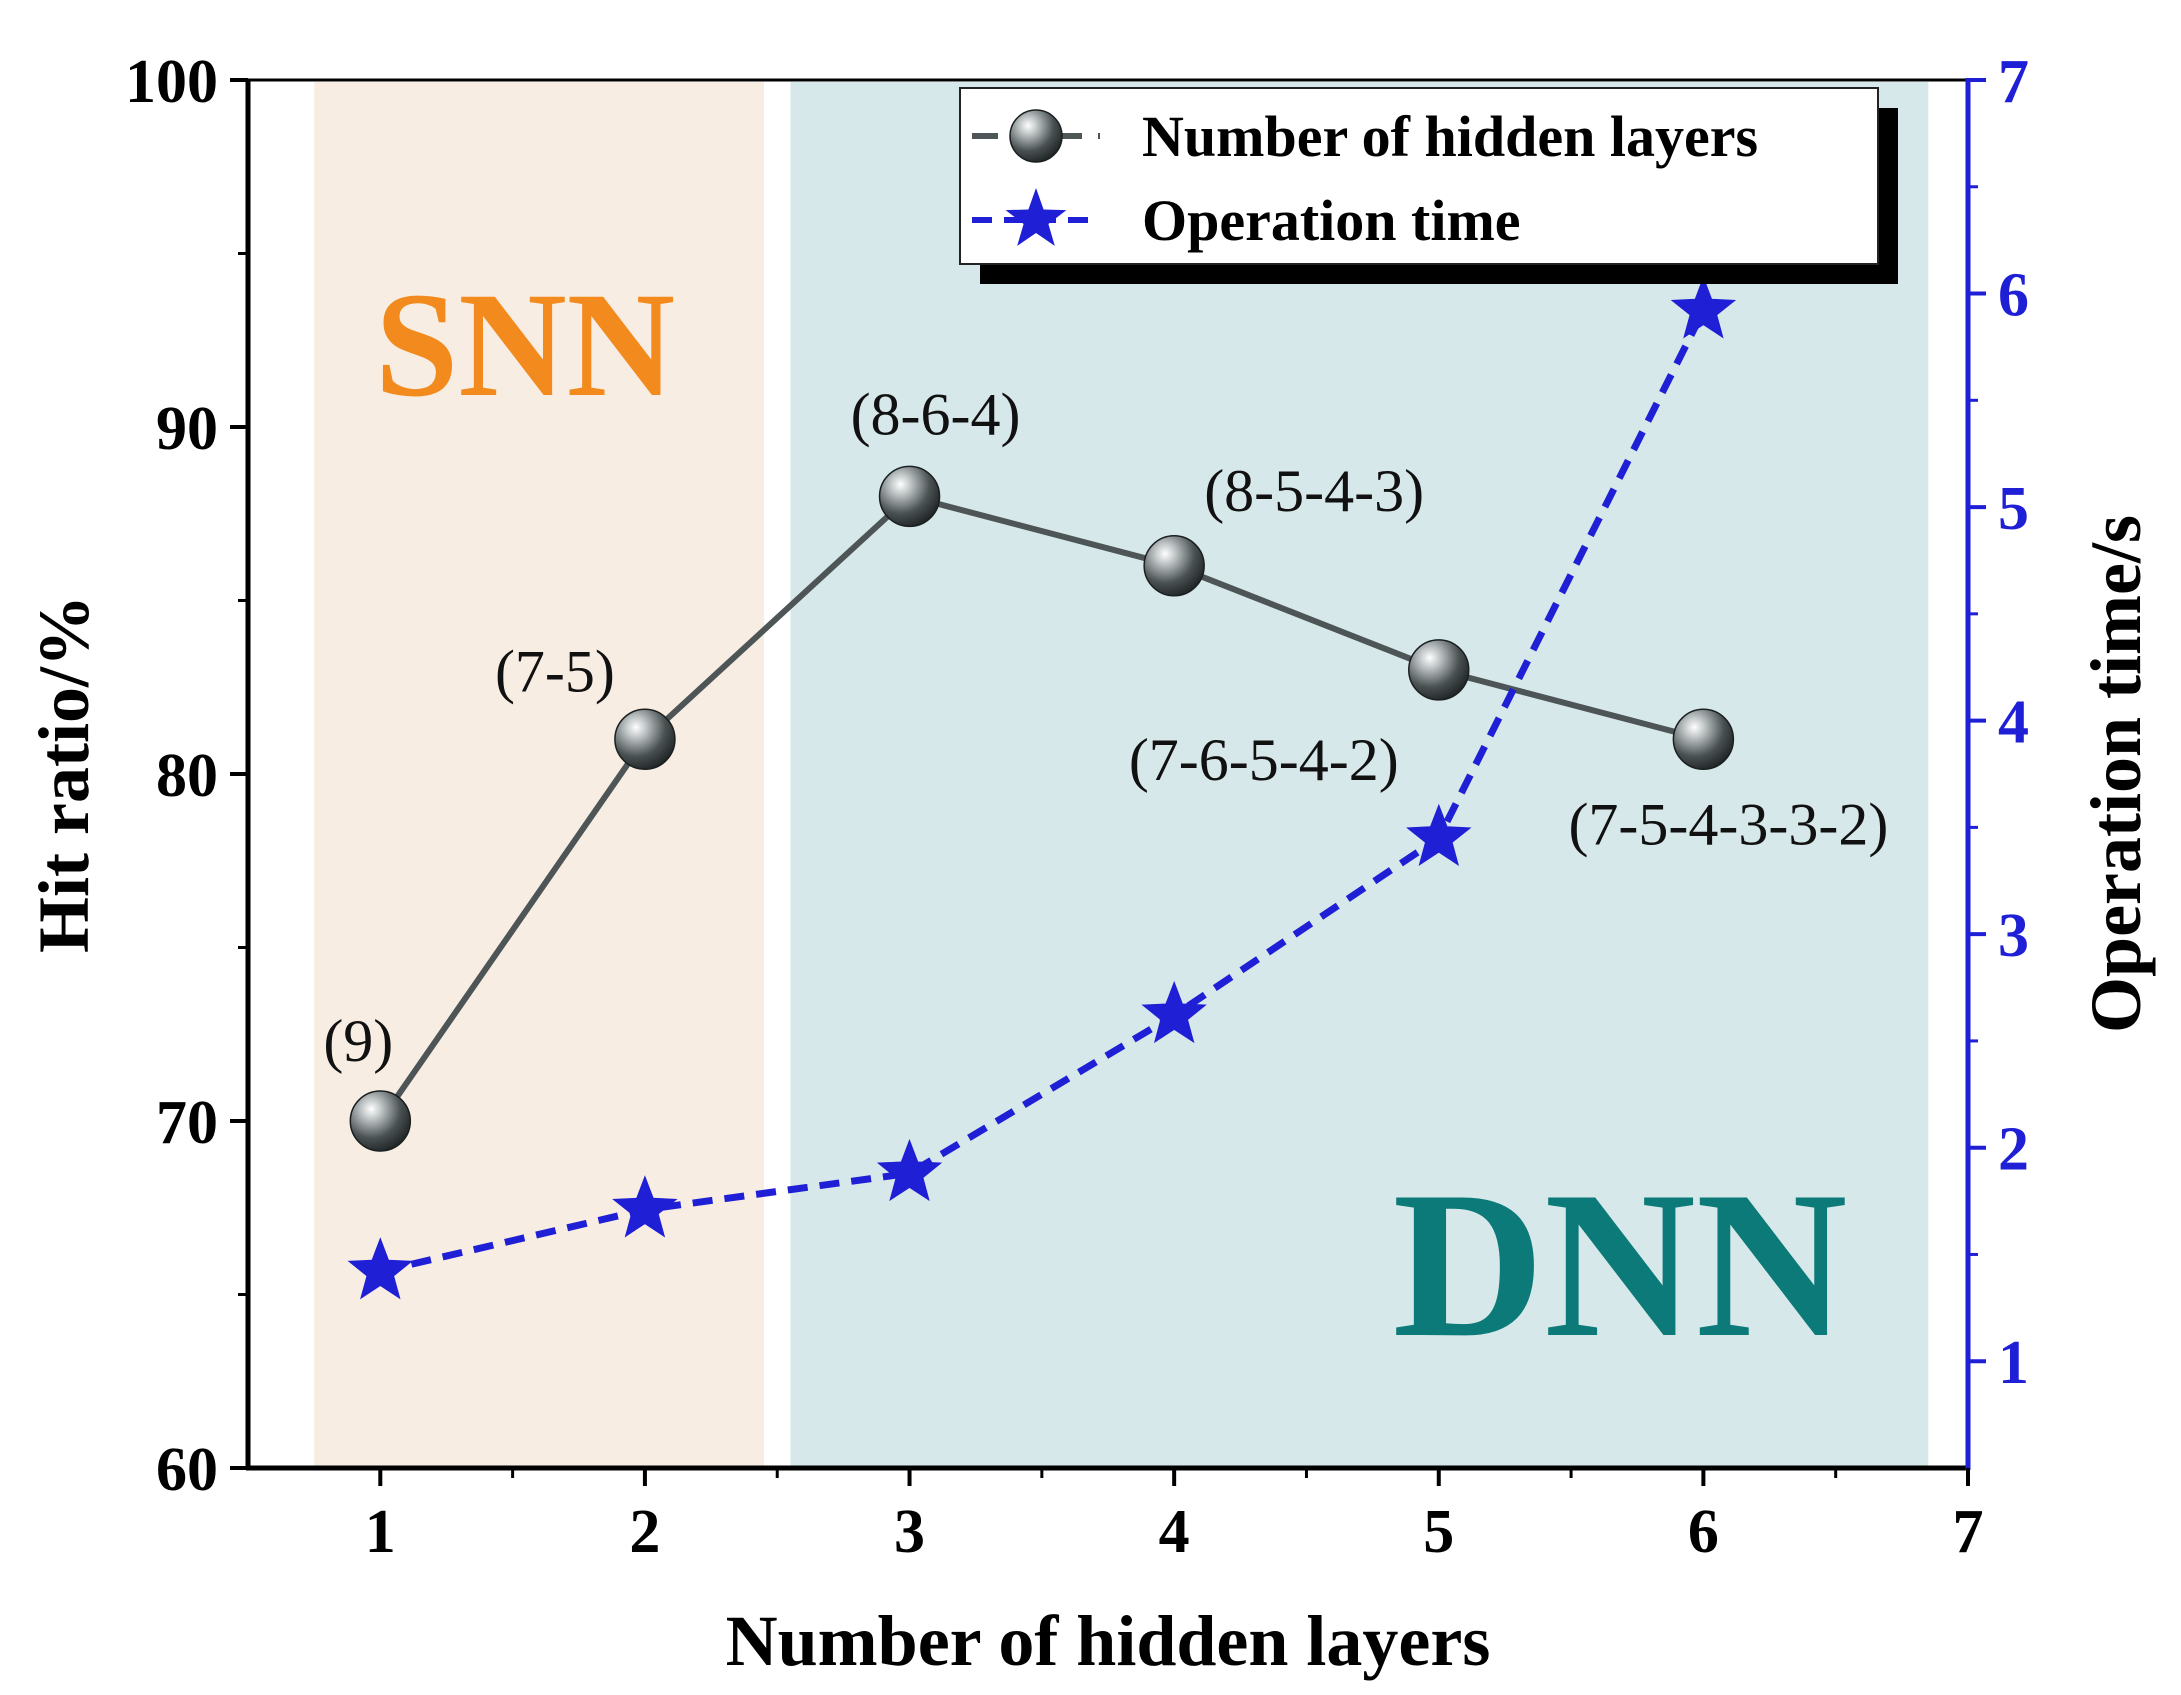 This screenshot has width=2181, height=1695. I want to click on x-tick-label: 6, so click(1703, 1532).